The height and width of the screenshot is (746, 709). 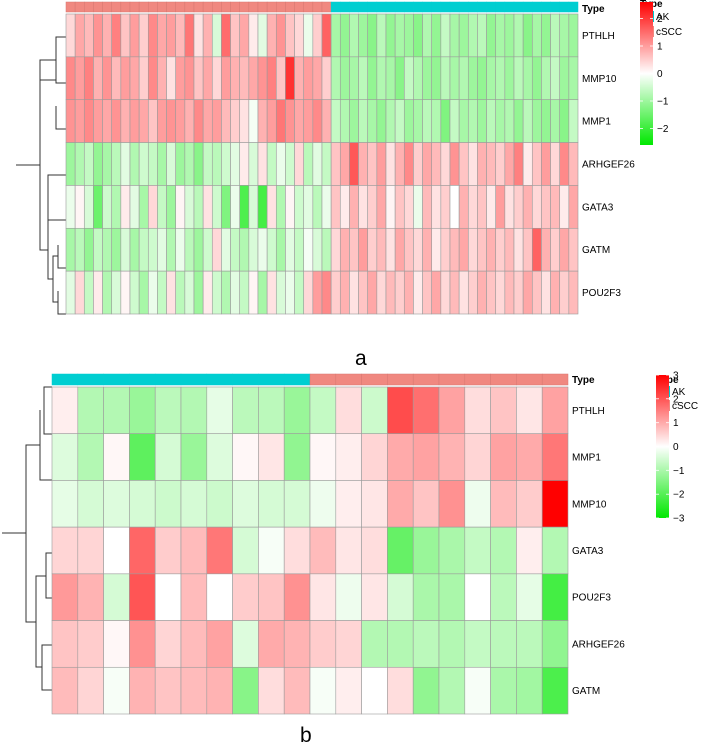 I want to click on row-label: MMP1, so click(x=586, y=458).